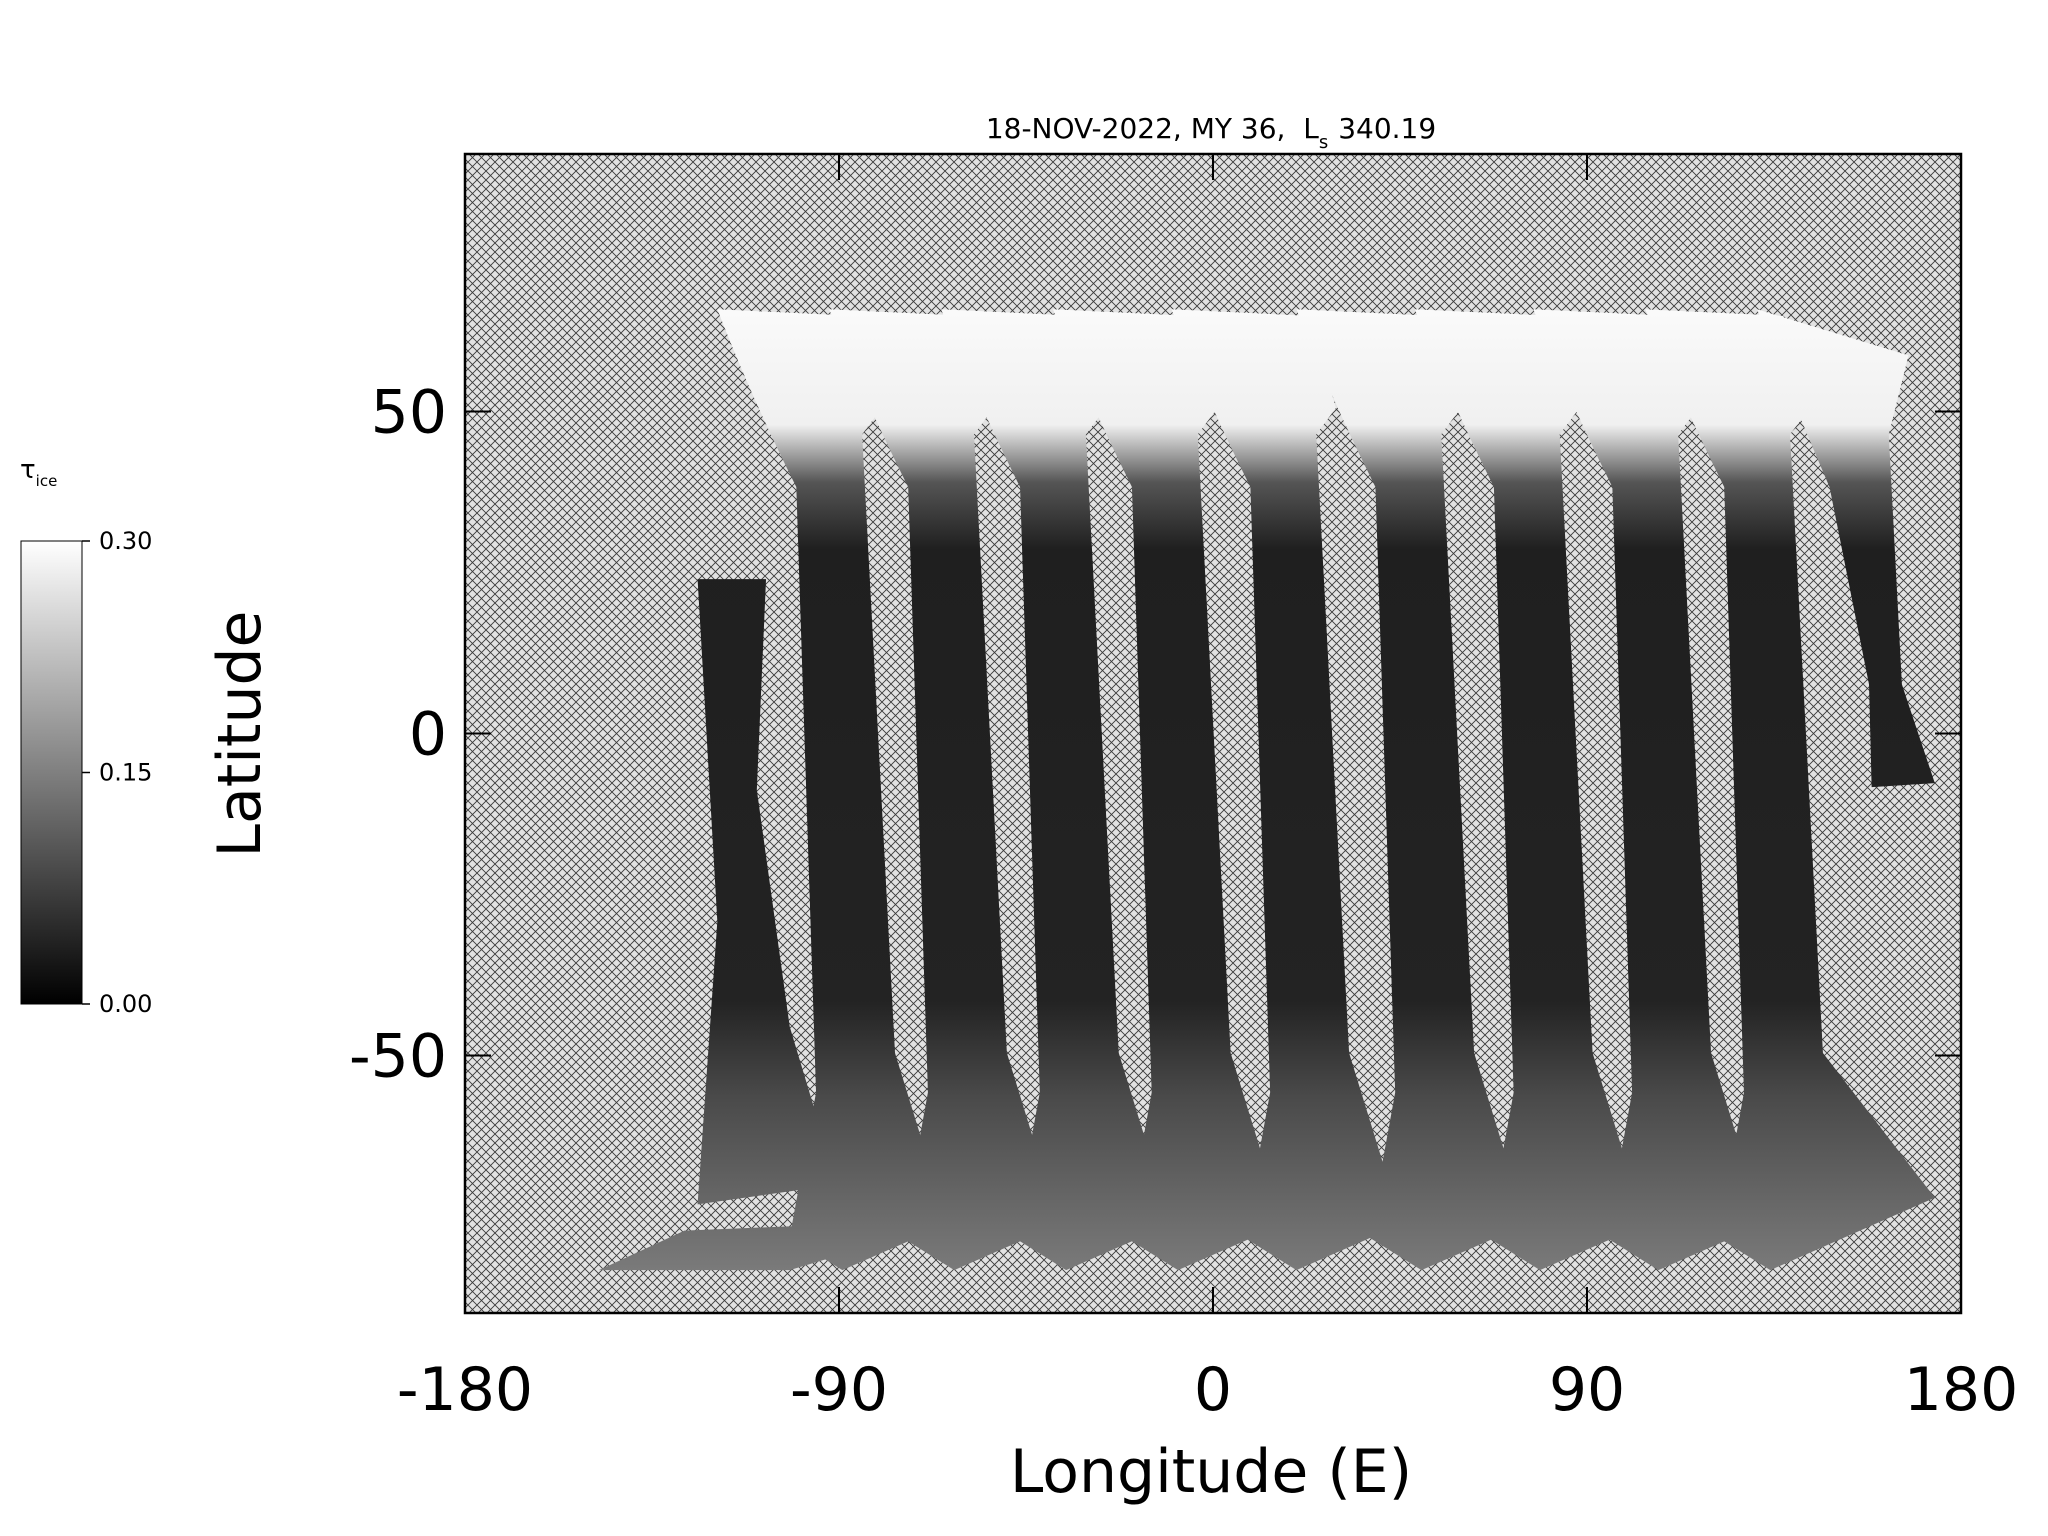  What do you see at coordinates (125, 773) in the screenshot?
I see `colorbar-tick-label: 0.15` at bounding box center [125, 773].